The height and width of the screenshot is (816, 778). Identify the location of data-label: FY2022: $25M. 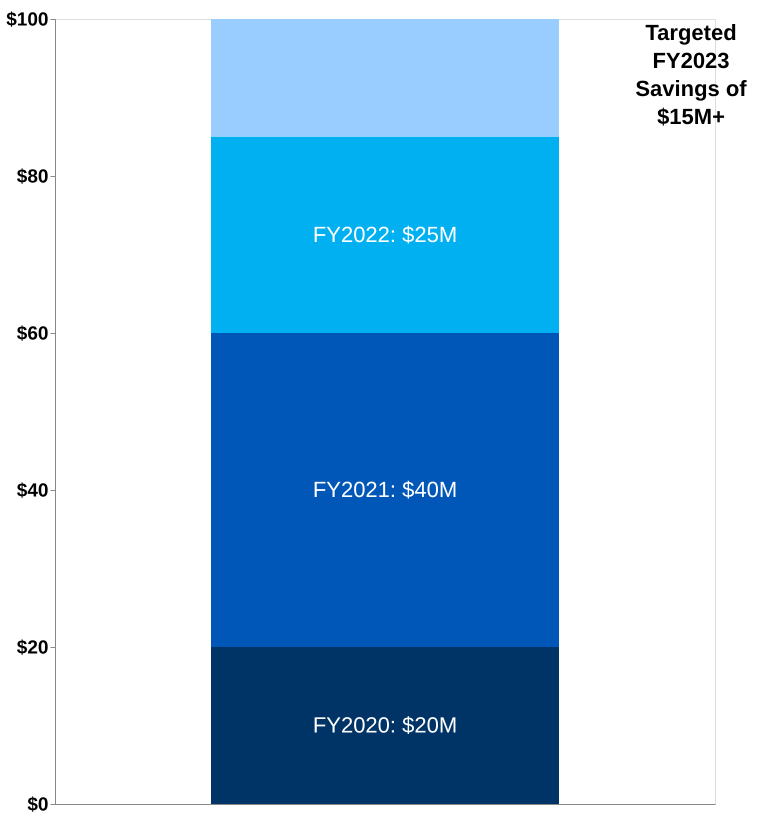
(385, 234).